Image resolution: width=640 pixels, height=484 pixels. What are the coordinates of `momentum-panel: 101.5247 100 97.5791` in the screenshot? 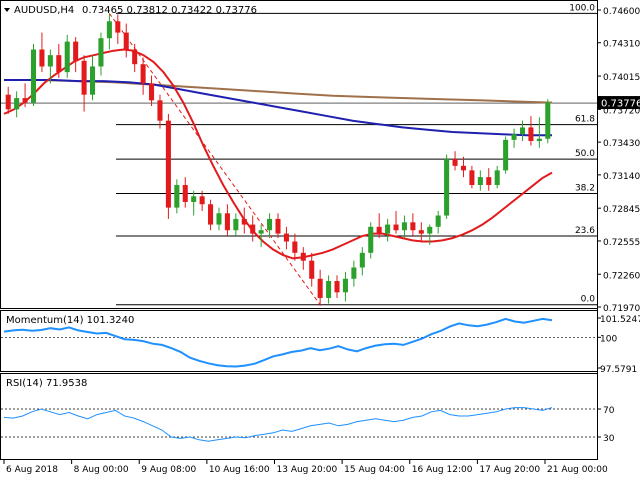 It's located at (320, 345).